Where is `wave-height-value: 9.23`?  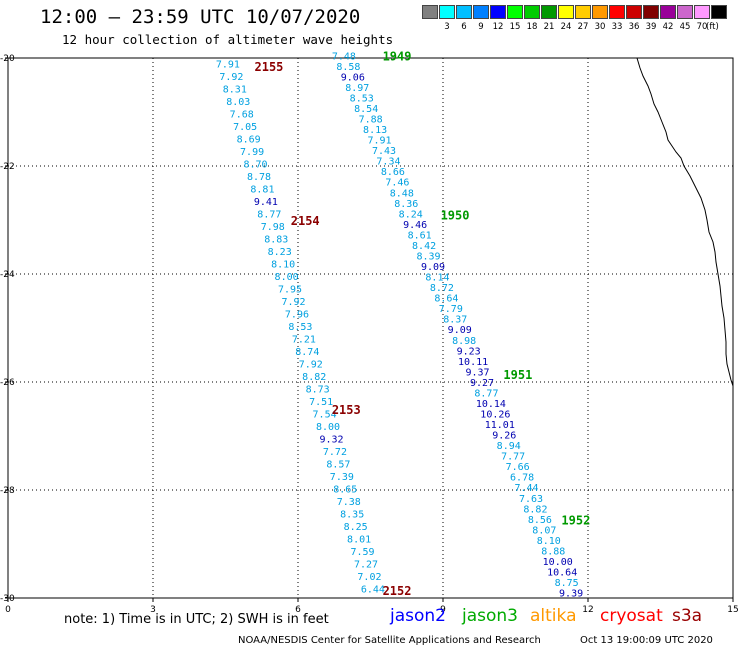 wave-height-value: 9.23 is located at coordinates (469, 351).